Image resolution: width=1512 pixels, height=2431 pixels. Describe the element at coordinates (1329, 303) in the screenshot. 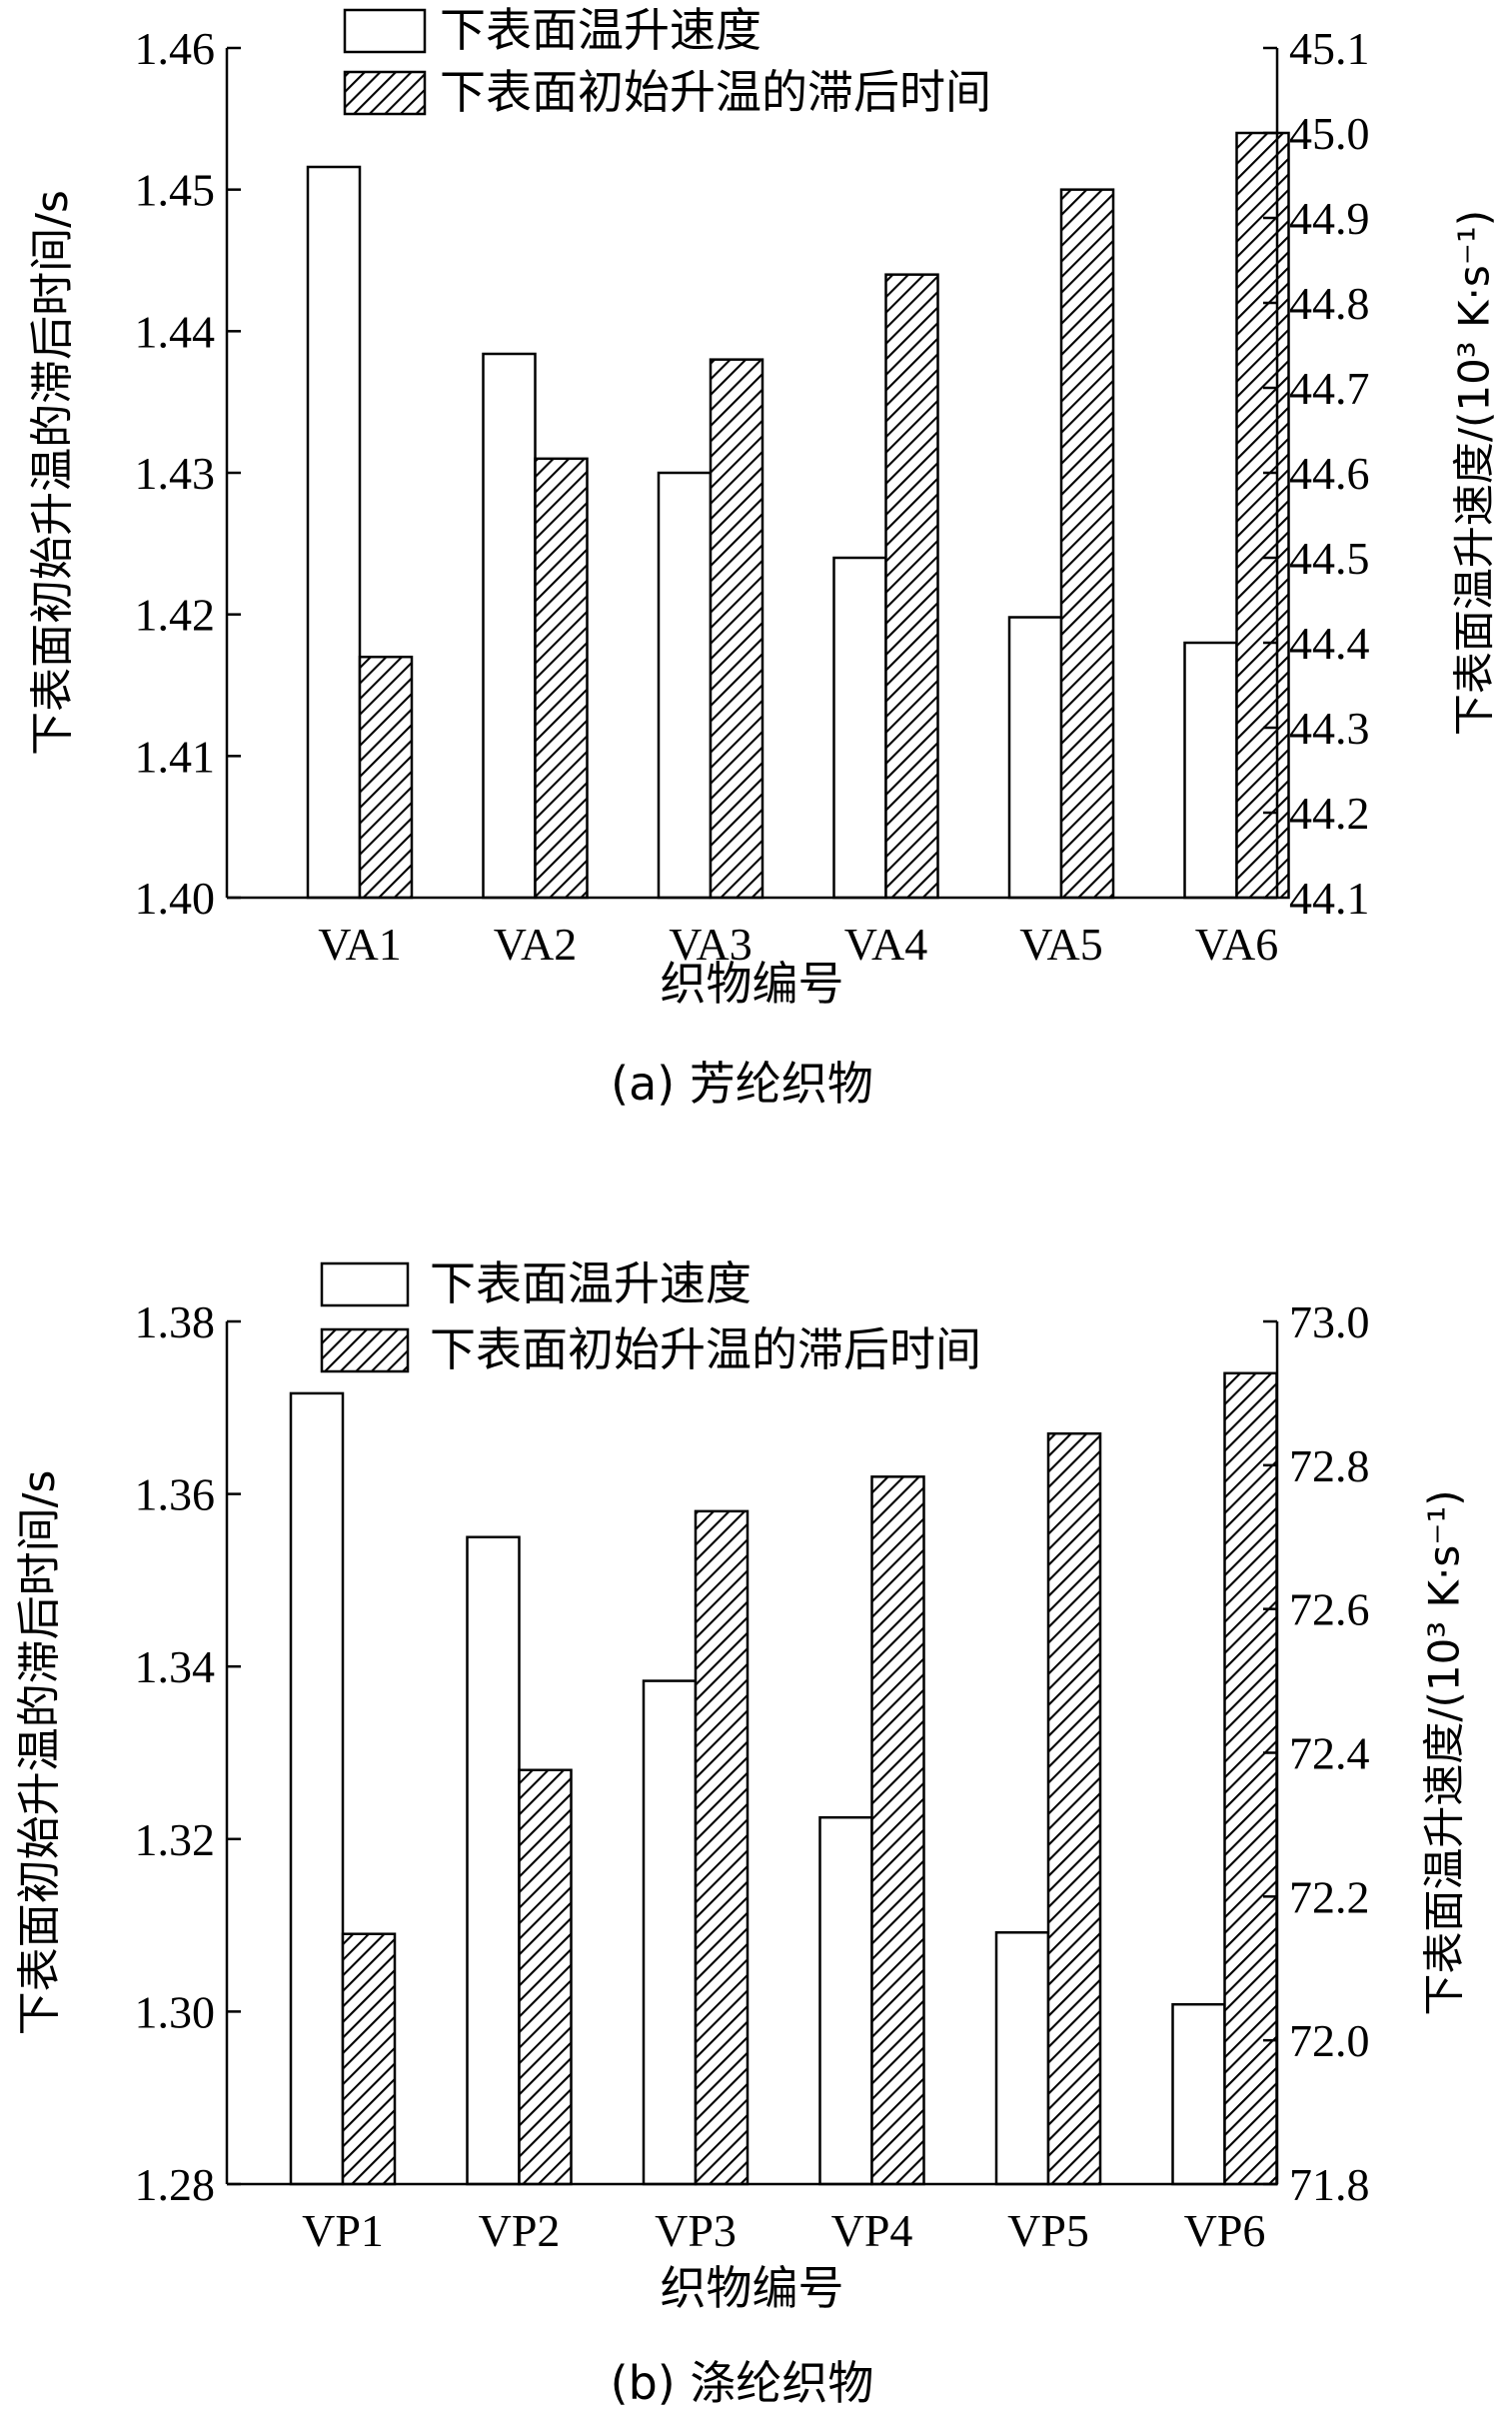

I see `y-right-tick-label: 44.8` at that location.